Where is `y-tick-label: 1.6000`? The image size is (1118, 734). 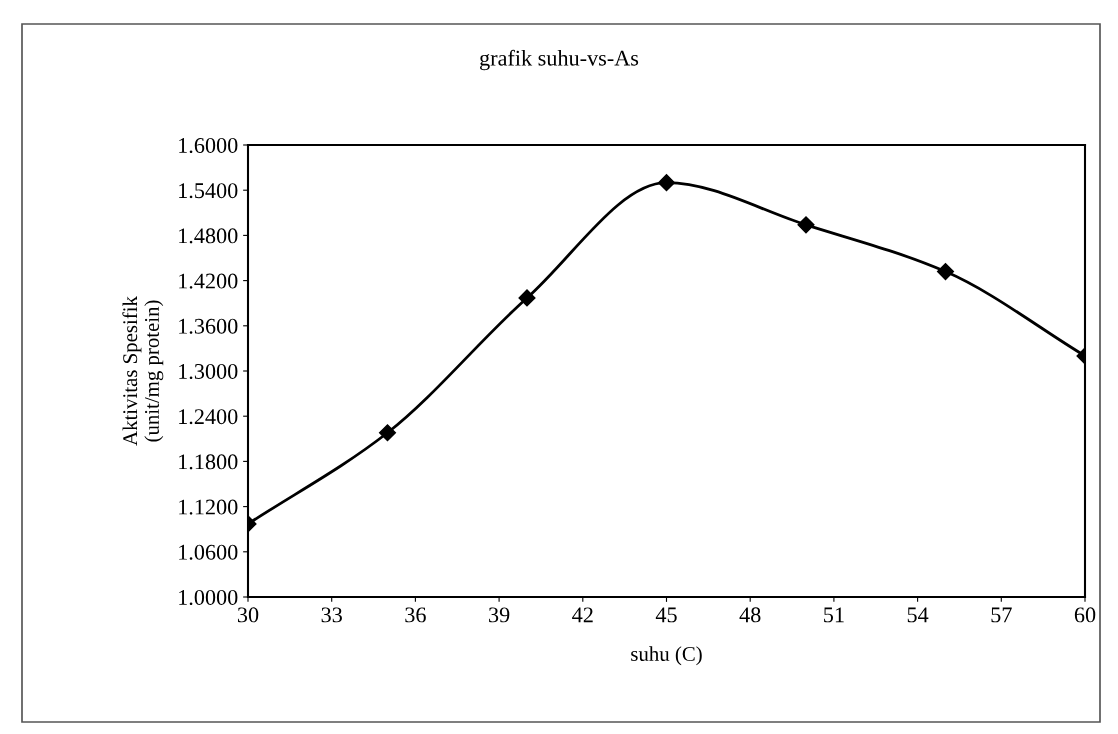
y-tick-label: 1.6000 is located at coordinates (208, 145).